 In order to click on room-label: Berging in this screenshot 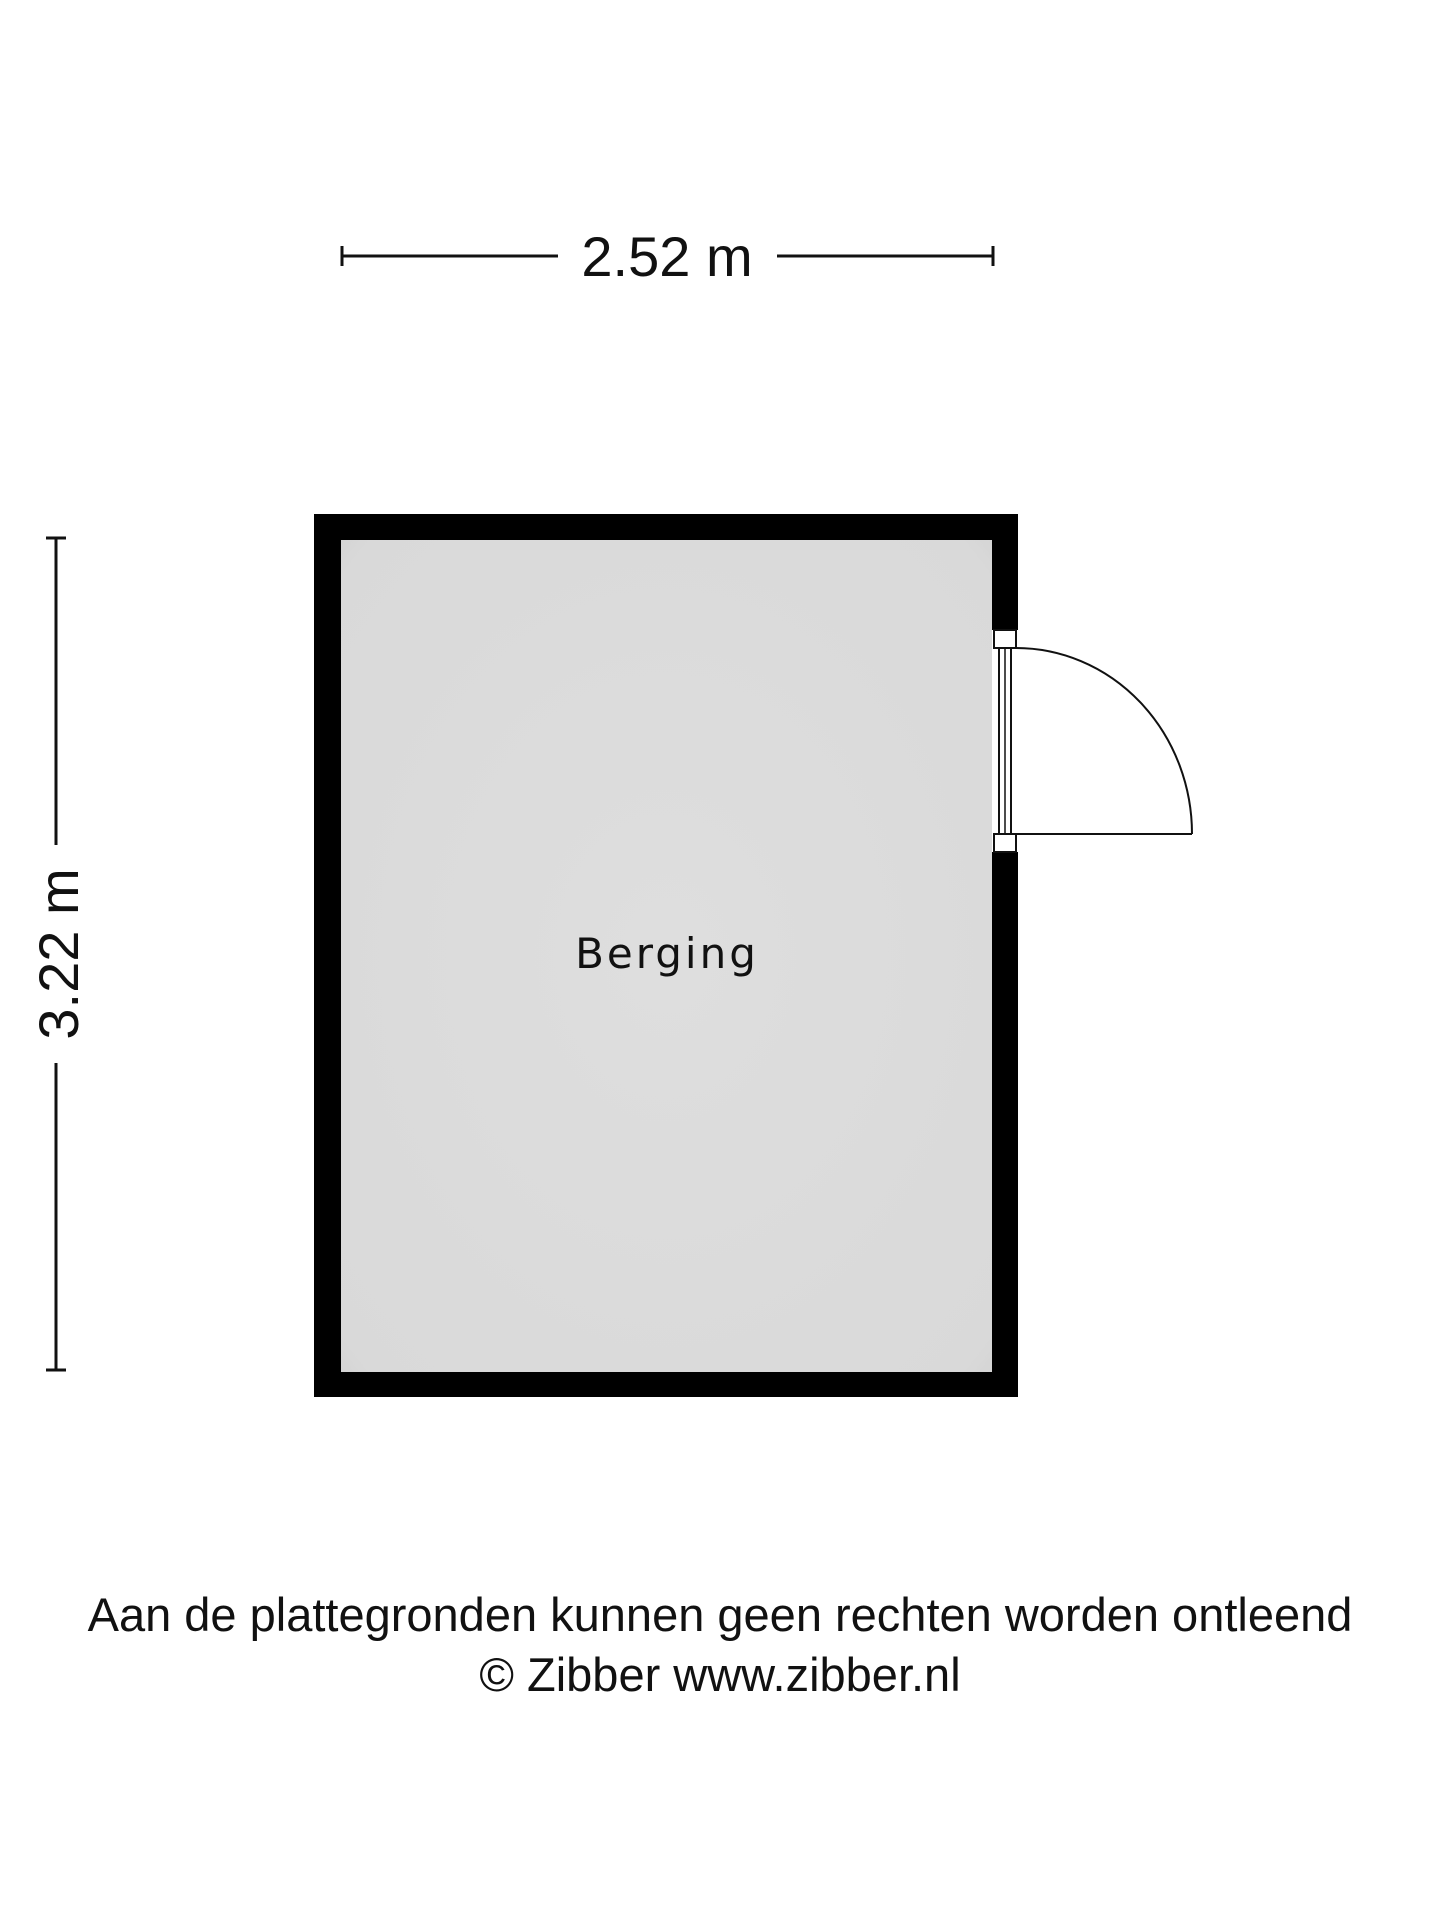, I will do `click(667, 953)`.